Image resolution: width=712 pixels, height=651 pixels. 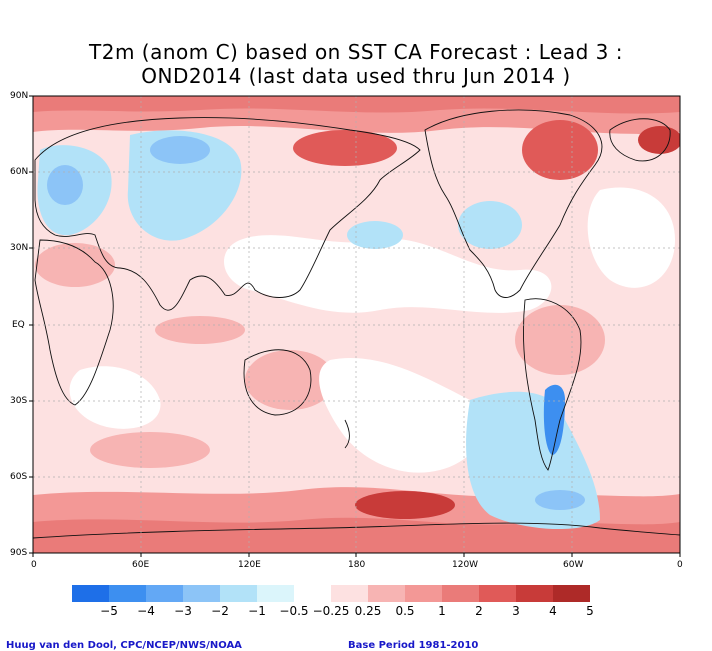 What do you see at coordinates (553, 611) in the screenshot?
I see `legend-label: 4` at bounding box center [553, 611].